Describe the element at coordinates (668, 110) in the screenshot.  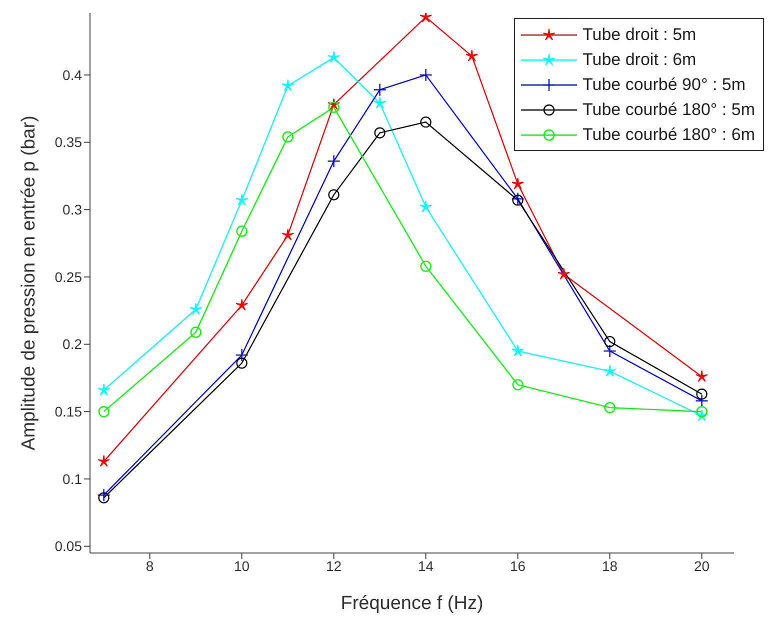
I see `legend-label: Tube courbé 180° : 5m` at that location.